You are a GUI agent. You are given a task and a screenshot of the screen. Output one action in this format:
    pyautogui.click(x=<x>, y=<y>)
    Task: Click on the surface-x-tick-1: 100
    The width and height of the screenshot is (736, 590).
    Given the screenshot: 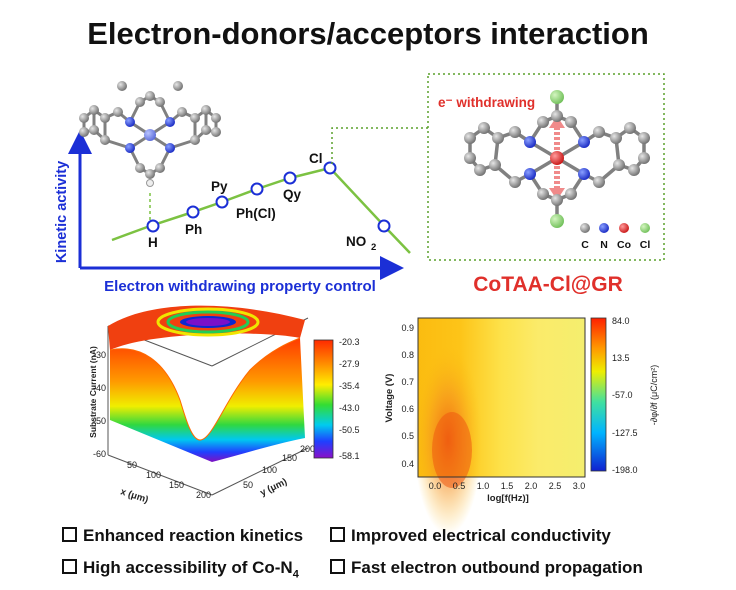 What is the action you would take?
    pyautogui.click(x=153, y=475)
    